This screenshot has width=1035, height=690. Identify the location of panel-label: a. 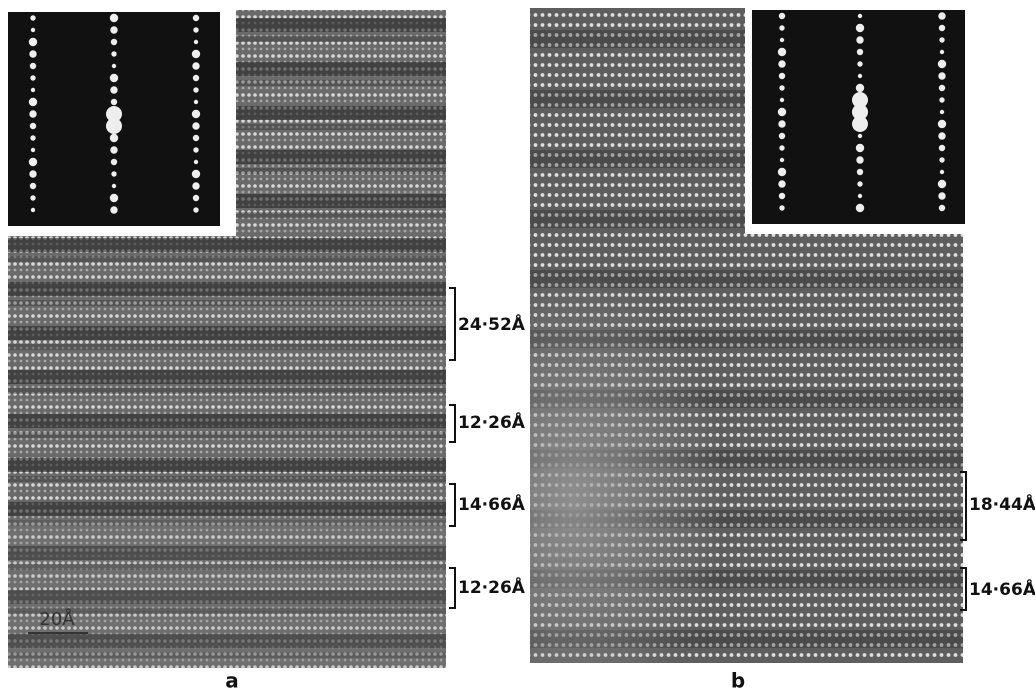
(232, 679).